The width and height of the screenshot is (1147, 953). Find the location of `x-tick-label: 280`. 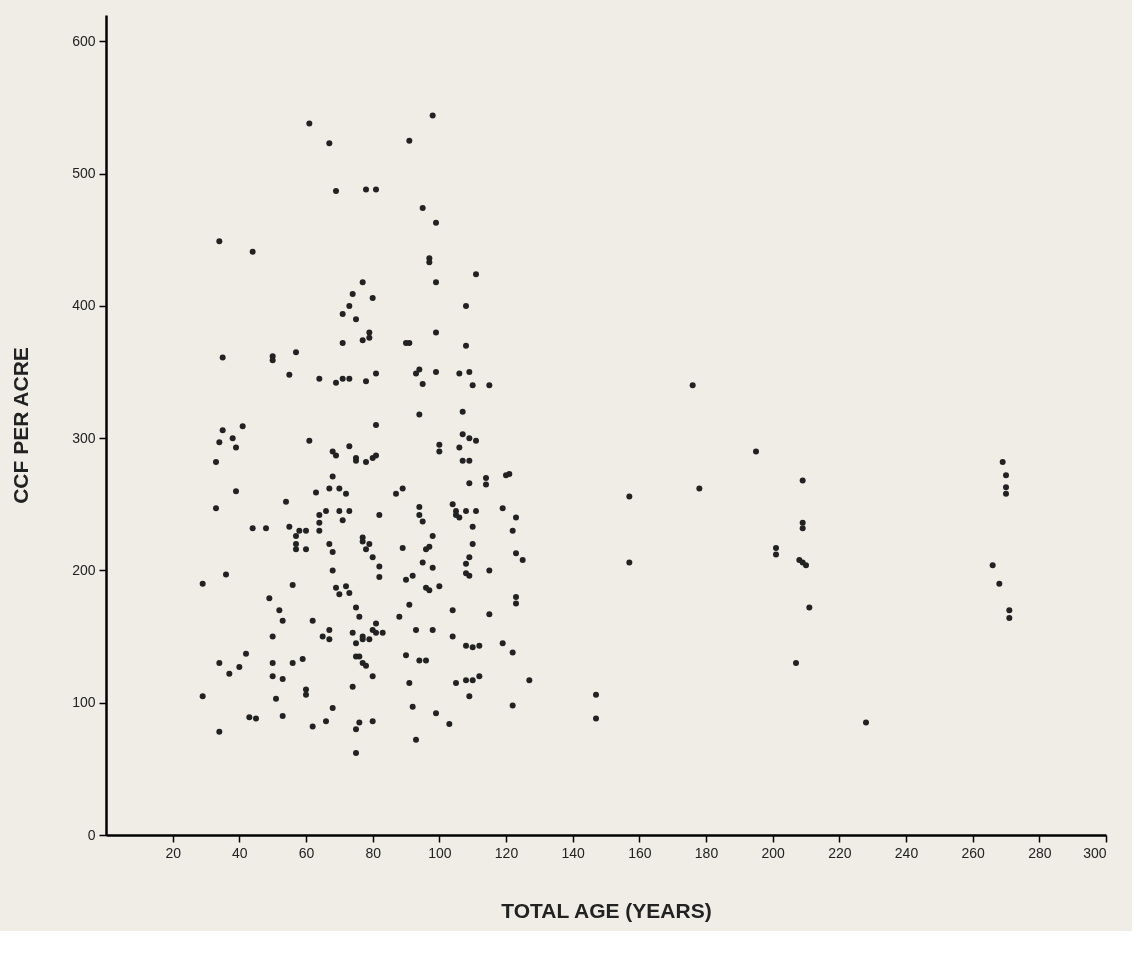

x-tick-label: 280 is located at coordinates (1040, 852).